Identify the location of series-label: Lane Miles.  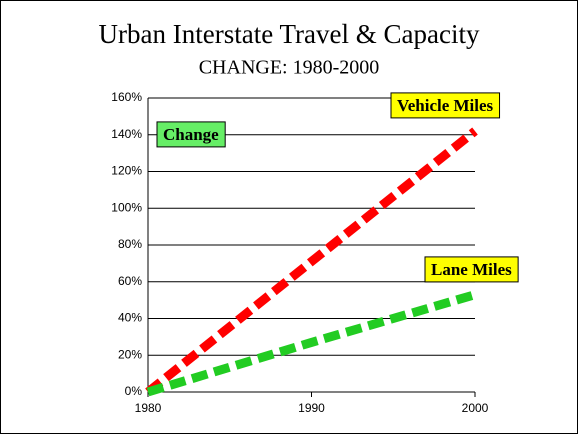
(471, 269).